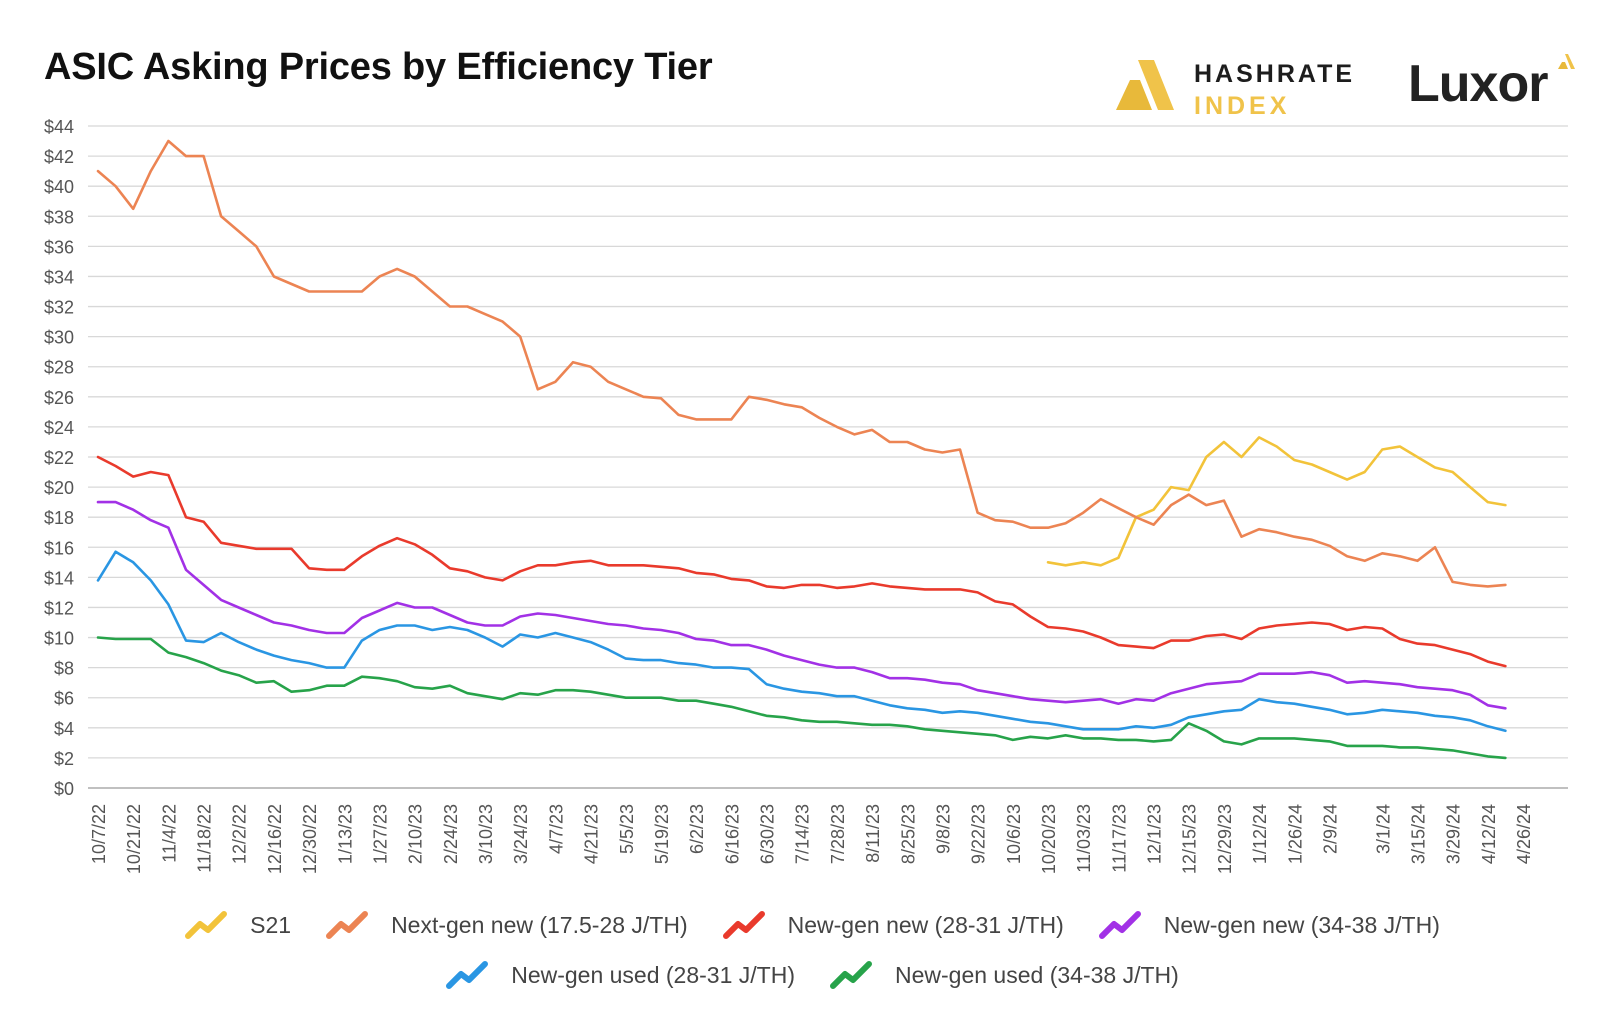  Describe the element at coordinates (378, 67) in the screenshot. I see `page-title: ASIC Asking Prices by Efficiency Tier` at that location.